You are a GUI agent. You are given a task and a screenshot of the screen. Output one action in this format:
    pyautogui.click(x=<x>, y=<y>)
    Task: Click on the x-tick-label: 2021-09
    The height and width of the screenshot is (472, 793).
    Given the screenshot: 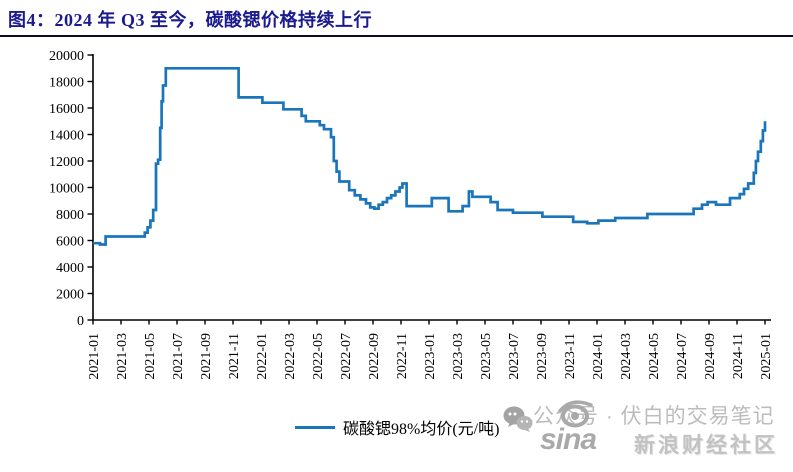 What is the action you would take?
    pyautogui.click(x=206, y=356)
    